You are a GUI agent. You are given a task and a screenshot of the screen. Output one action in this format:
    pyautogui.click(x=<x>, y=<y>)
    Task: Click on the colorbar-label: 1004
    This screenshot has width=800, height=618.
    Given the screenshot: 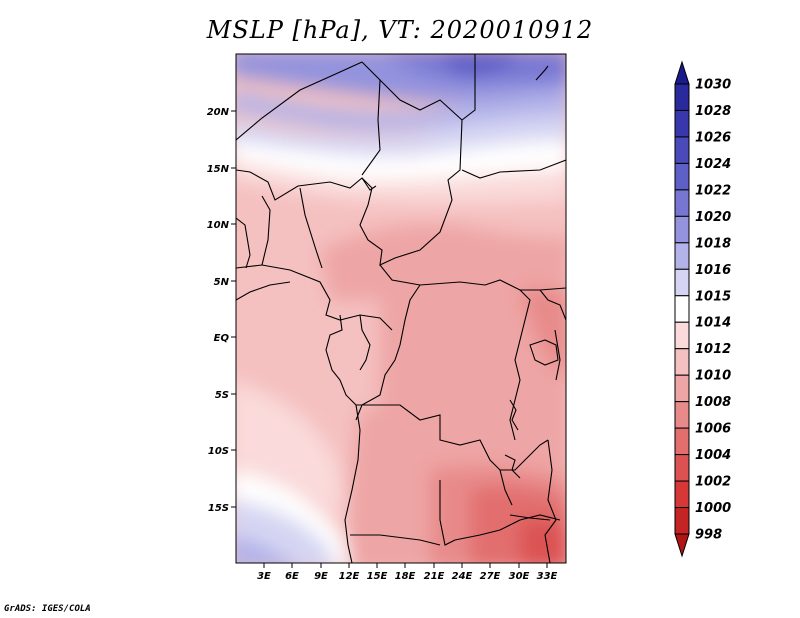 What is the action you would take?
    pyautogui.click(x=713, y=455)
    